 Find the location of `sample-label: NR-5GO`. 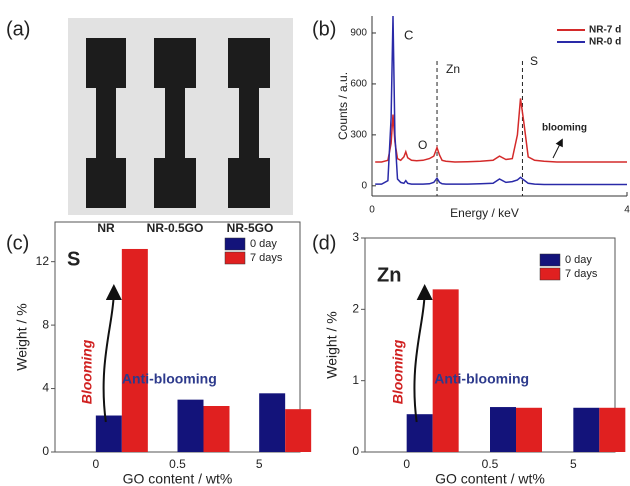

sample-label: NR-5GO is located at coordinates (250, 228).